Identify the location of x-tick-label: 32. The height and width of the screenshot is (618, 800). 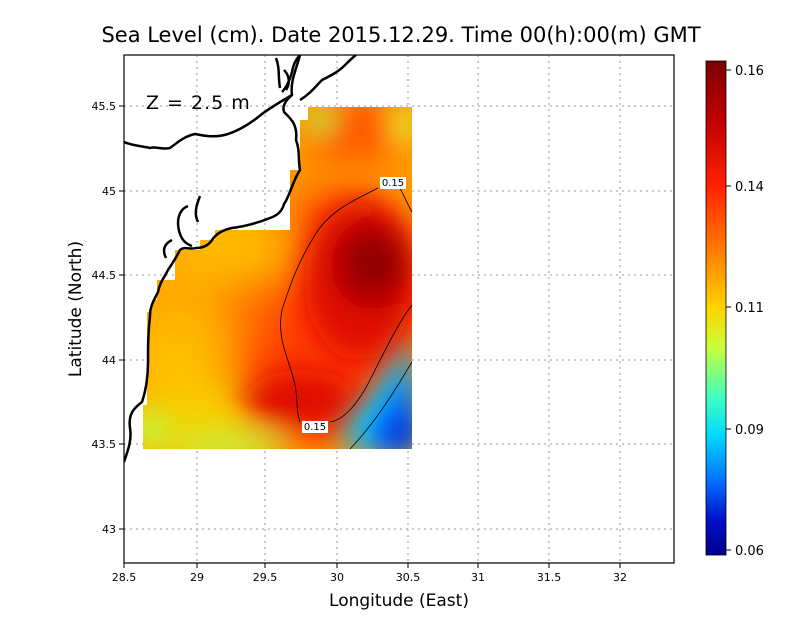
(620, 577).